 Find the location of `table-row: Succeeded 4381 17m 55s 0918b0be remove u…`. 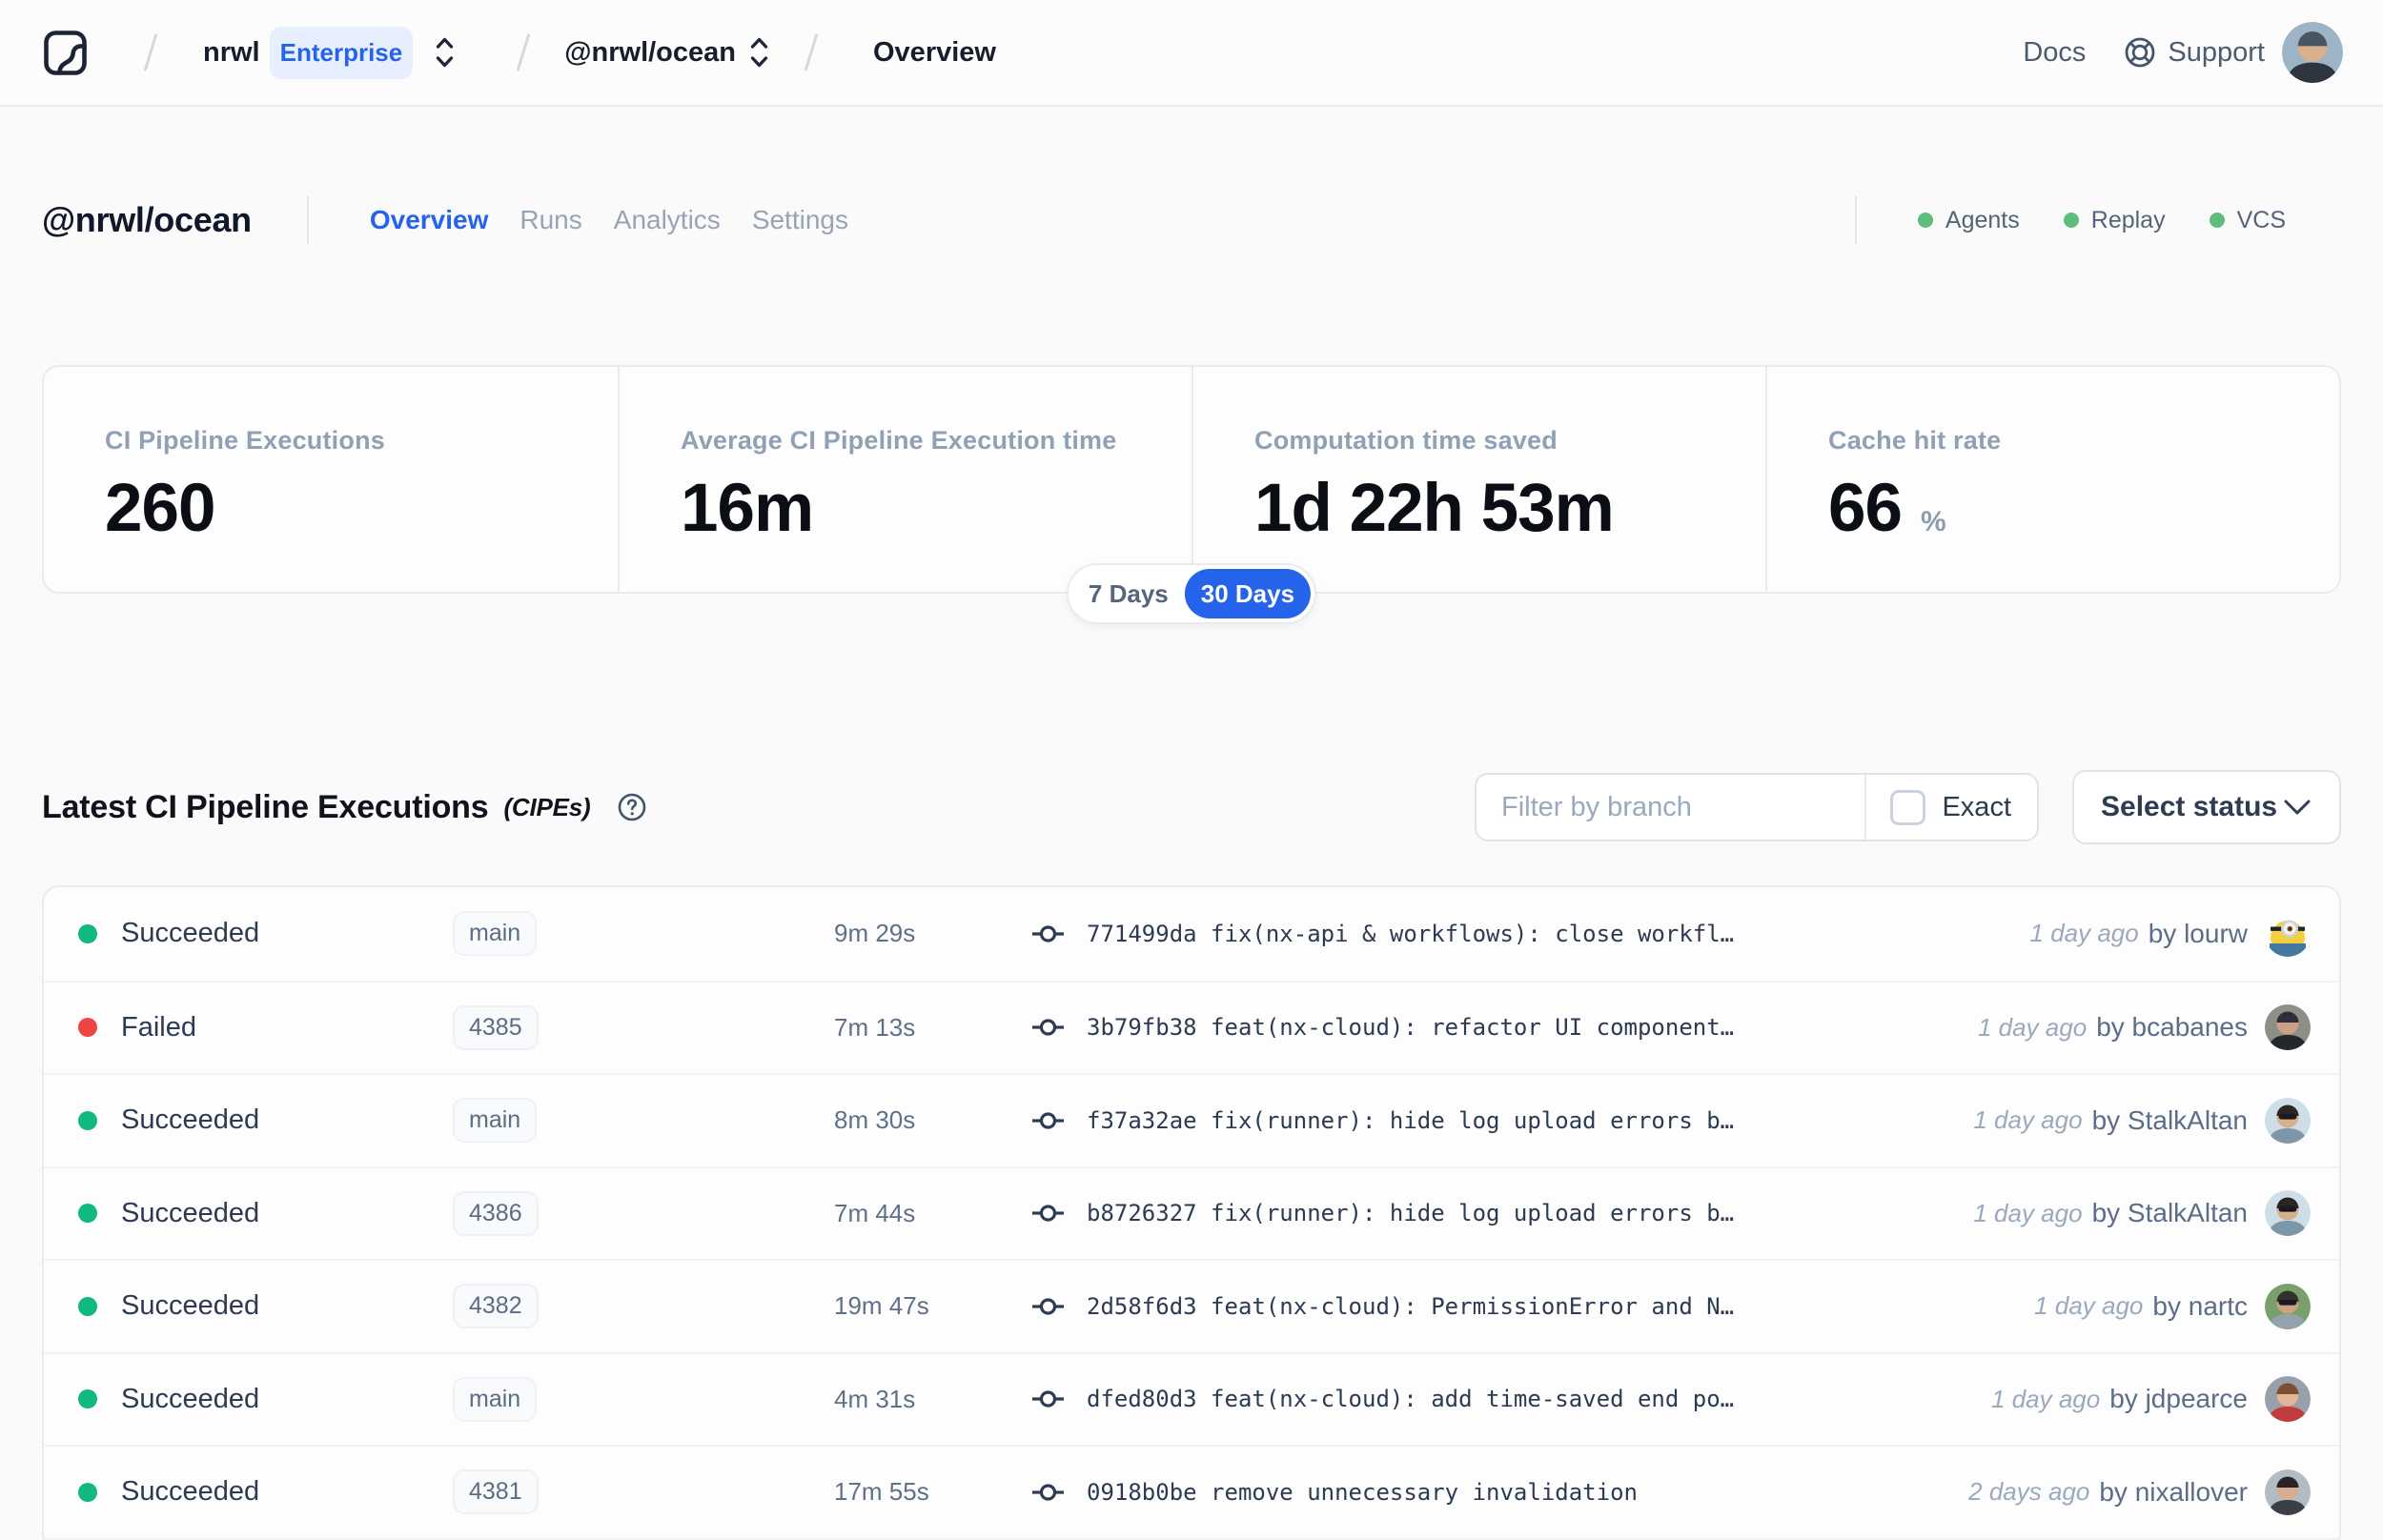

table-row: Succeeded 4381 17m 55s 0918b0be remove u… is located at coordinates (1191, 1491).